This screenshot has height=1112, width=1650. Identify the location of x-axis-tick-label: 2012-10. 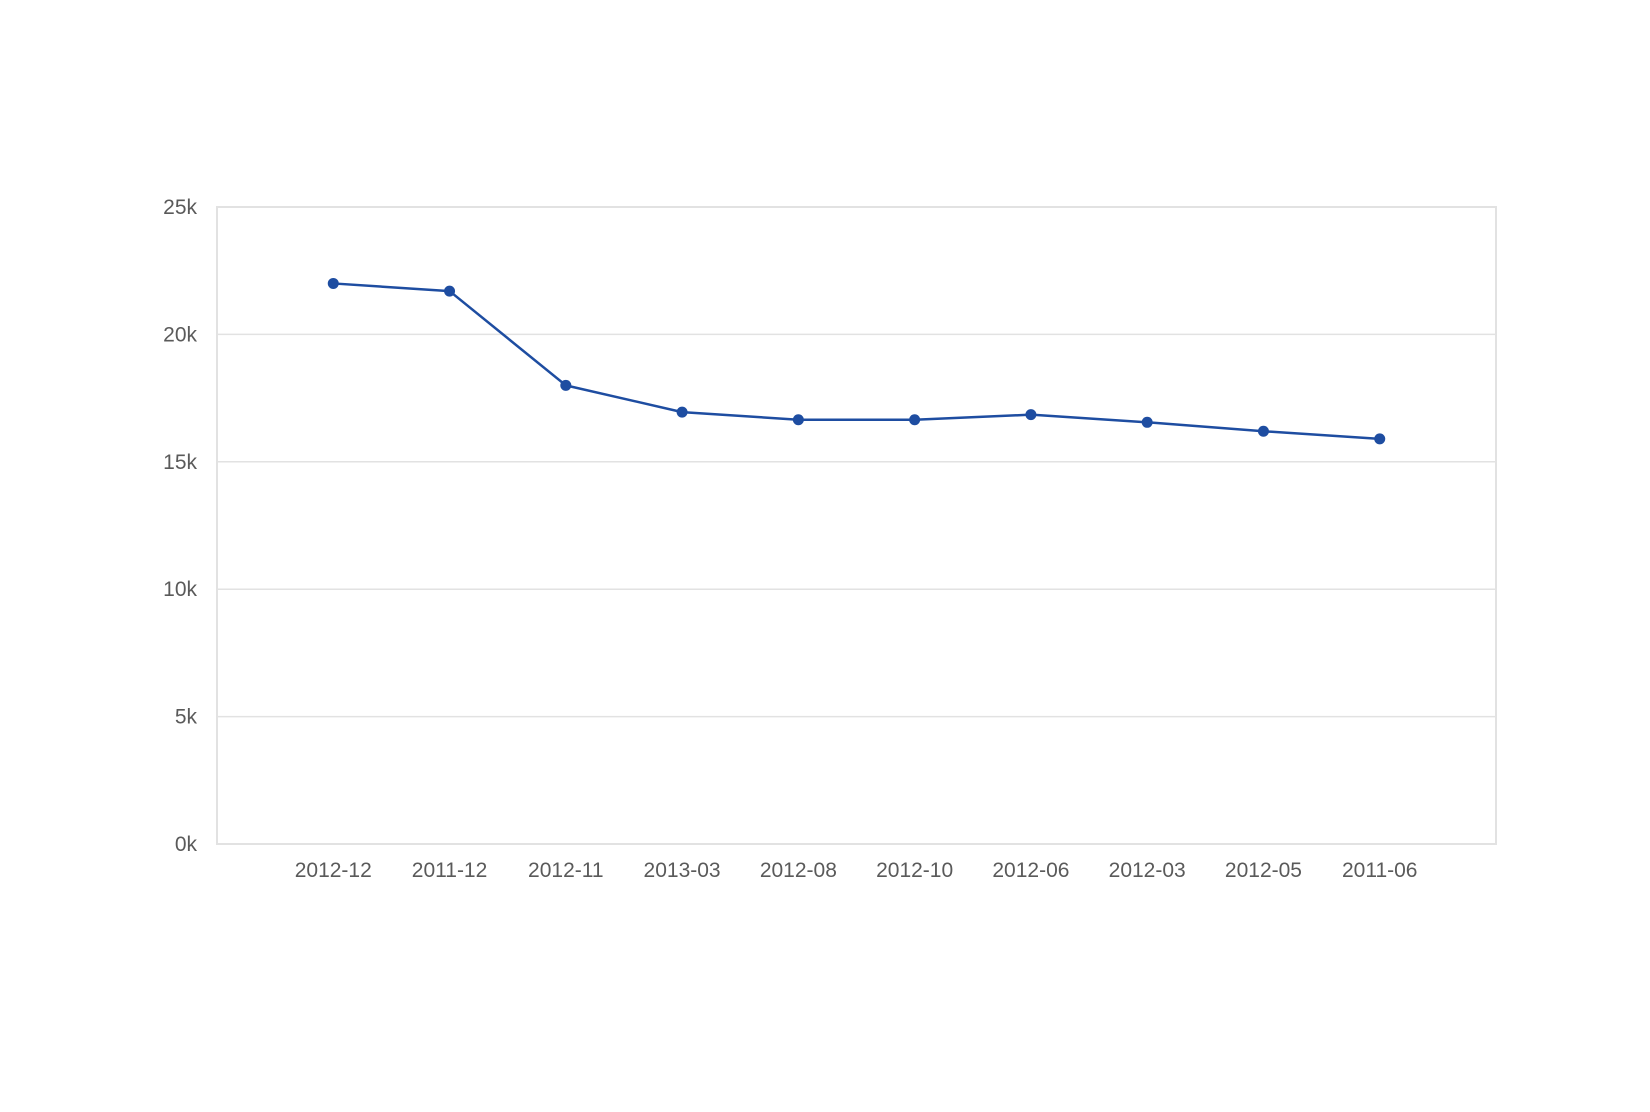
(914, 870).